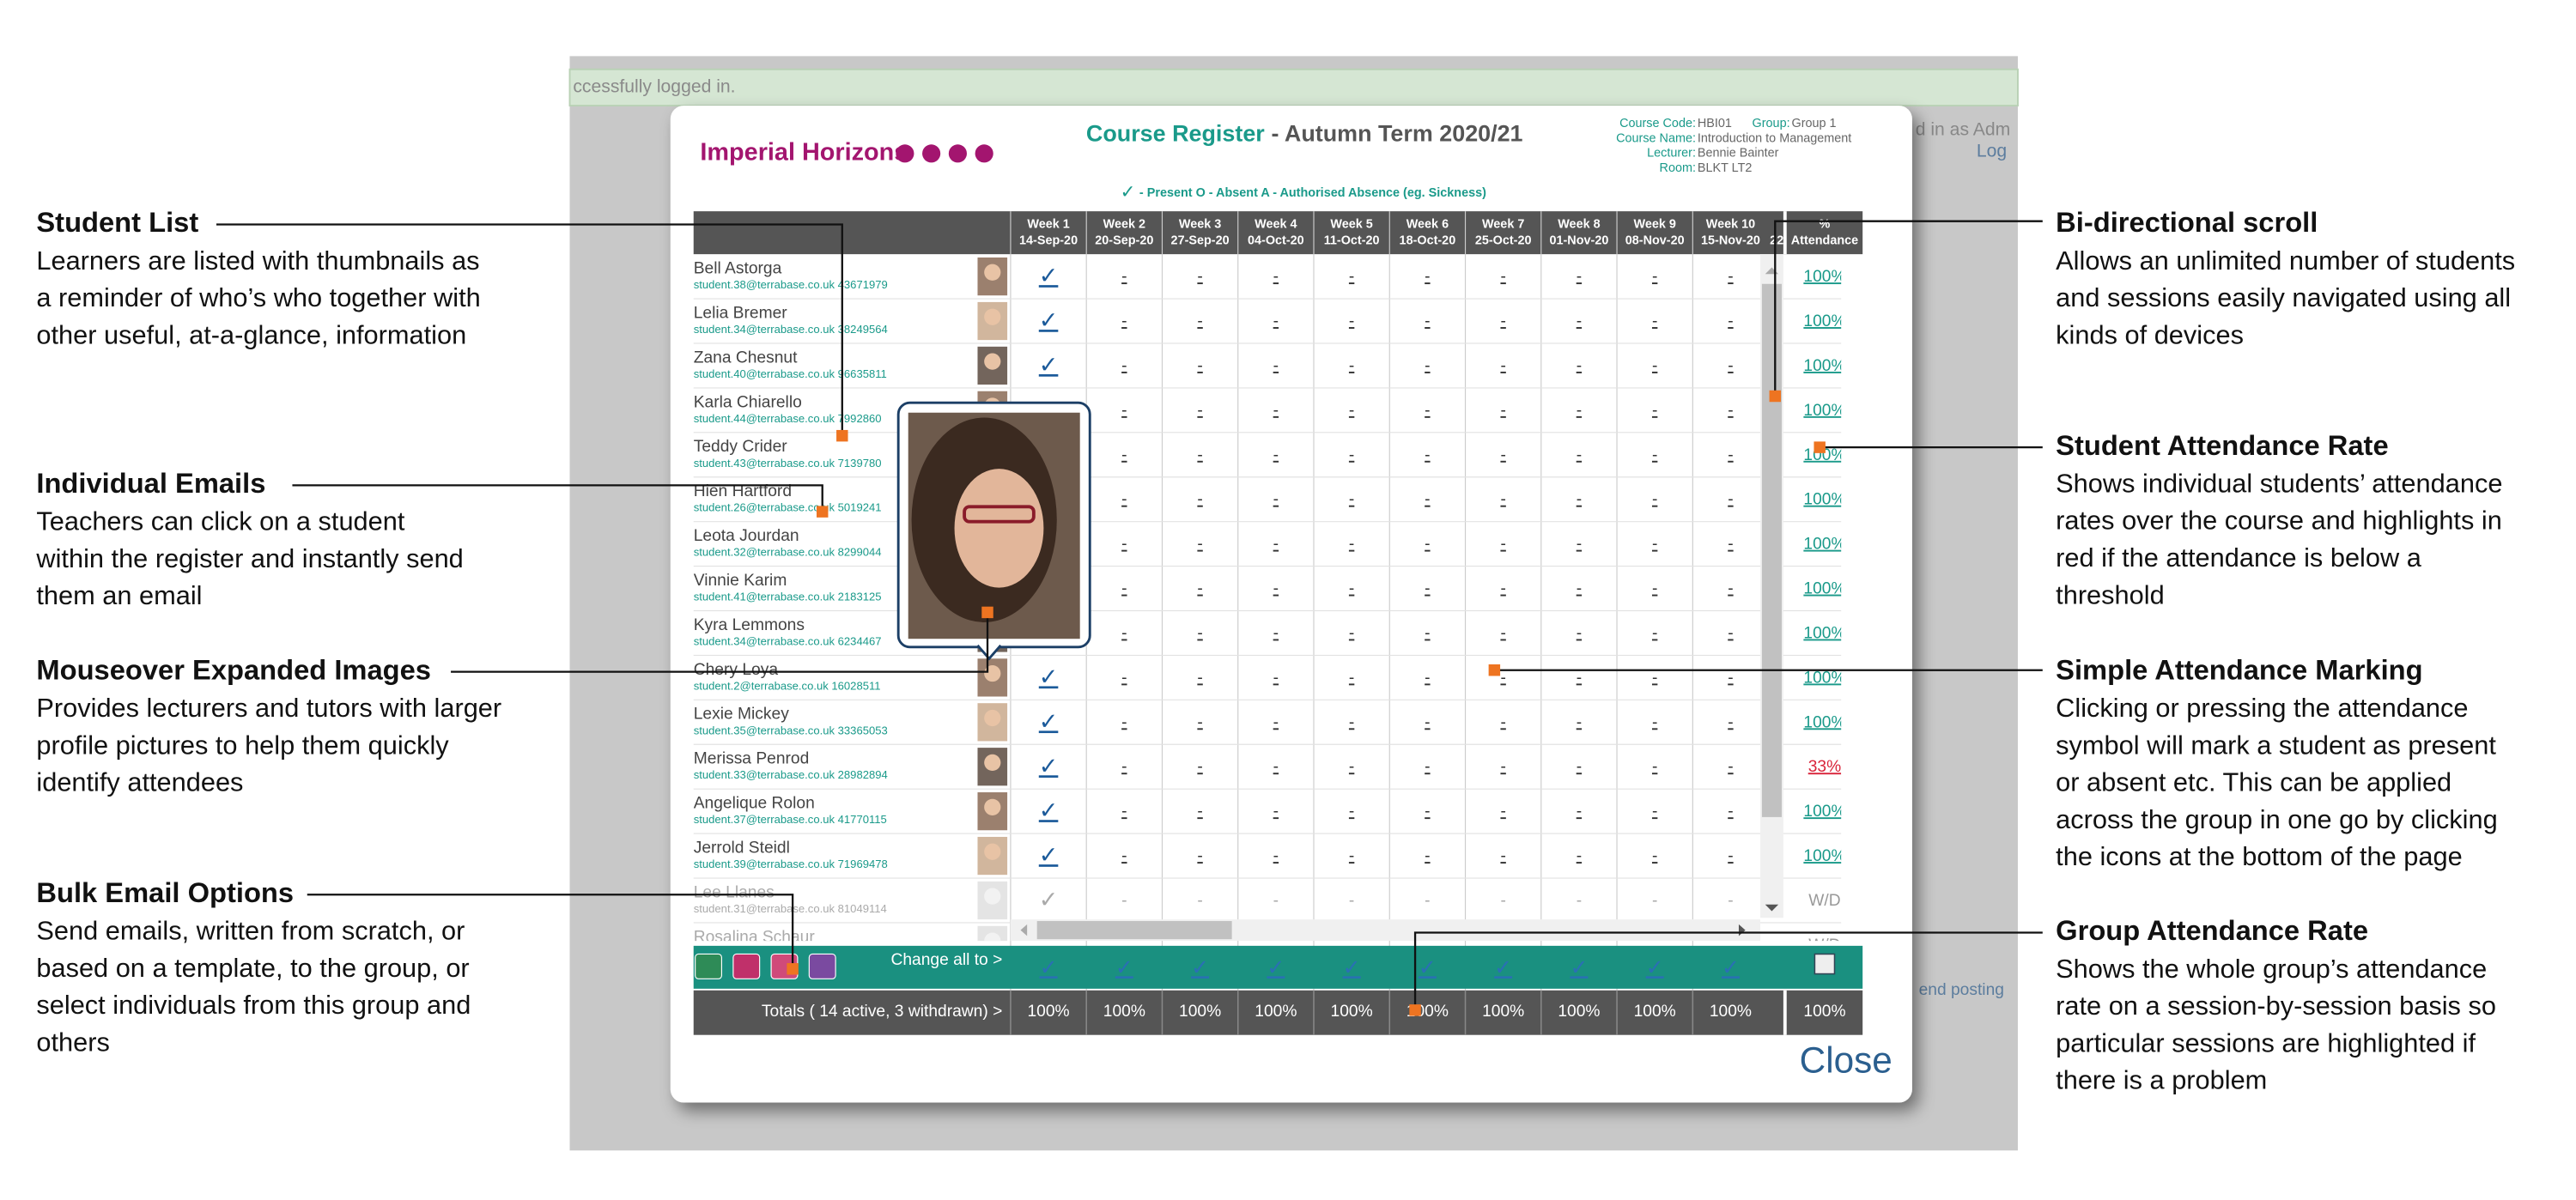  I want to click on posting-link: end posting, so click(1961, 990).